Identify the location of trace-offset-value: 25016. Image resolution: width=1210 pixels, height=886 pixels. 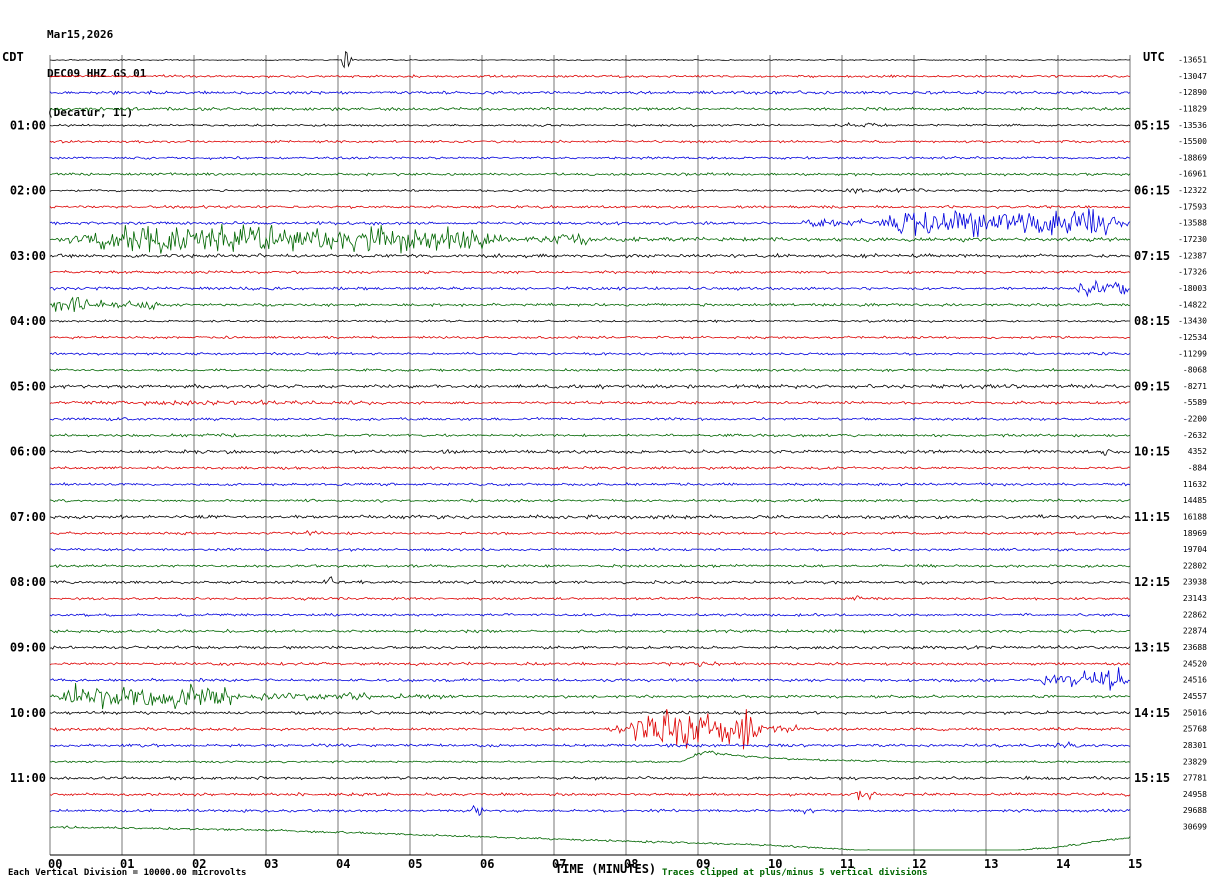
(1195, 712).